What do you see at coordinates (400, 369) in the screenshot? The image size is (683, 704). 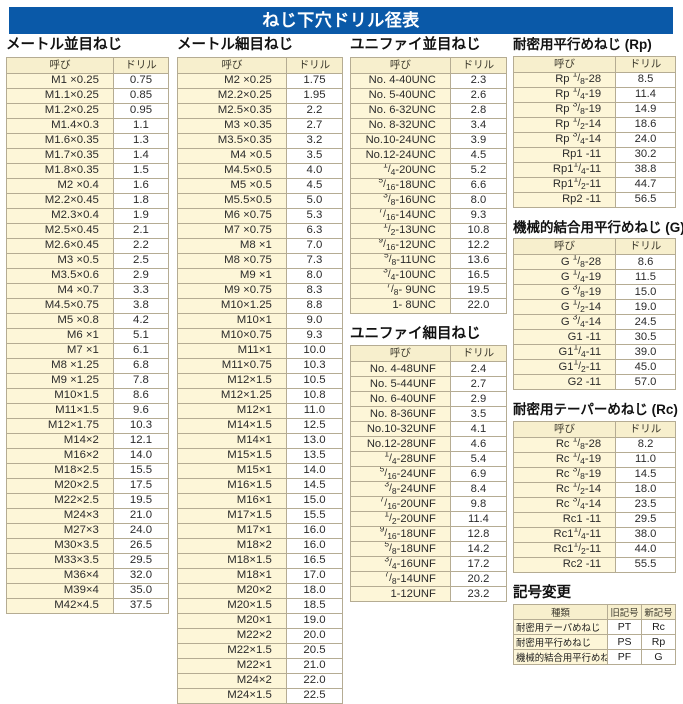 I see `cell-thread-designation: No. 4-48UNF` at bounding box center [400, 369].